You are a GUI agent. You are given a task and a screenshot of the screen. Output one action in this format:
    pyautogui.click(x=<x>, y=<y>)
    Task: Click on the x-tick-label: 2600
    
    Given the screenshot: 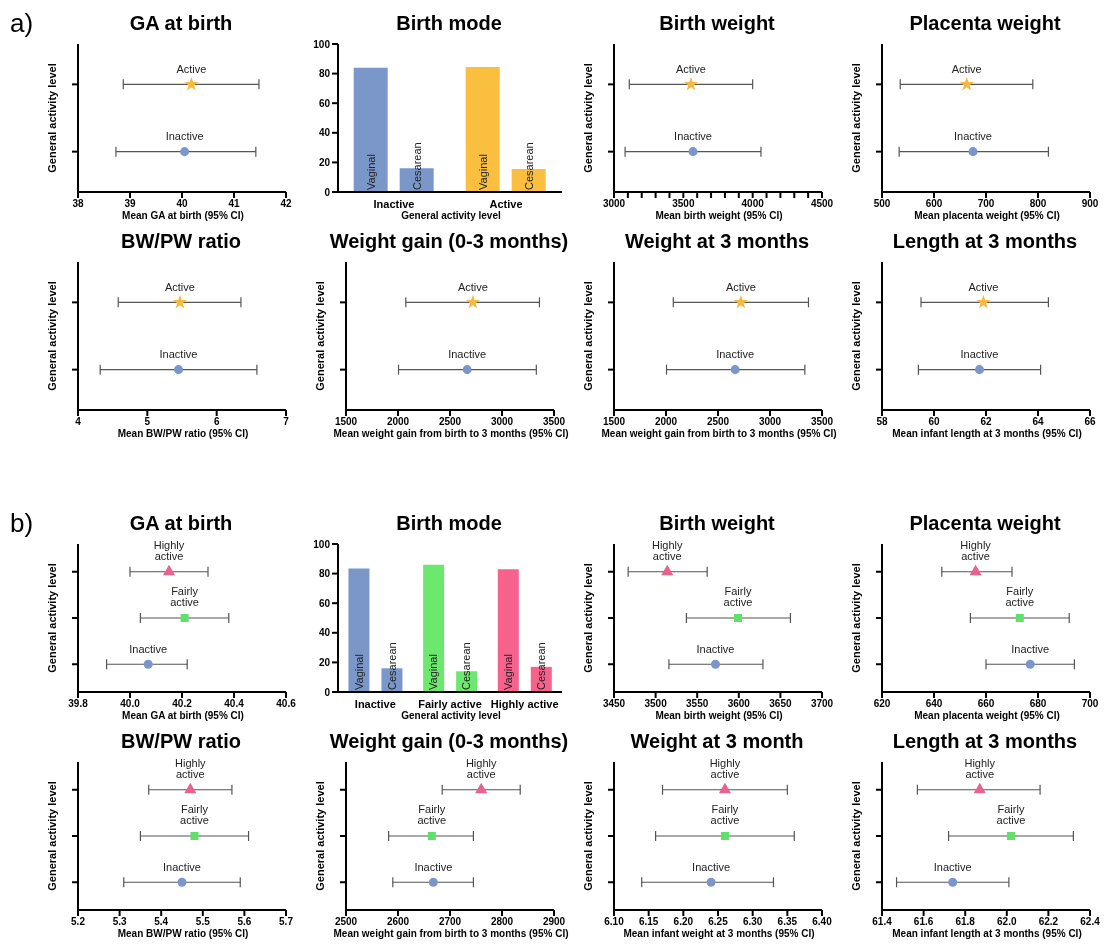 What is the action you would take?
    pyautogui.click(x=398, y=922)
    